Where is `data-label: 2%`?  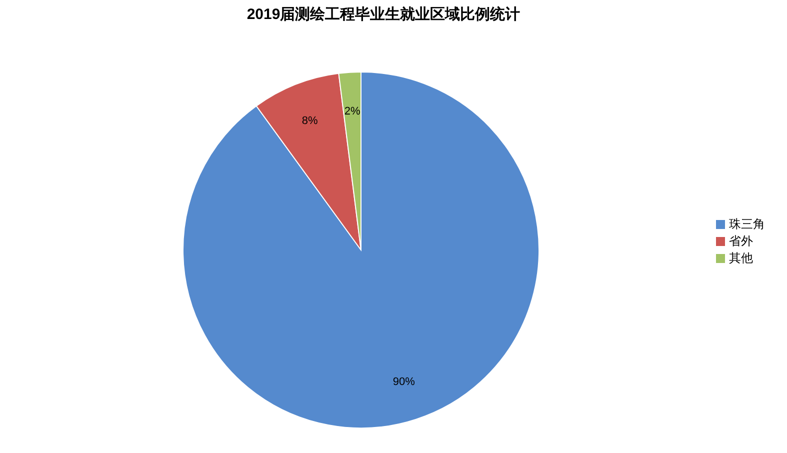
data-label: 2% is located at coordinates (352, 111).